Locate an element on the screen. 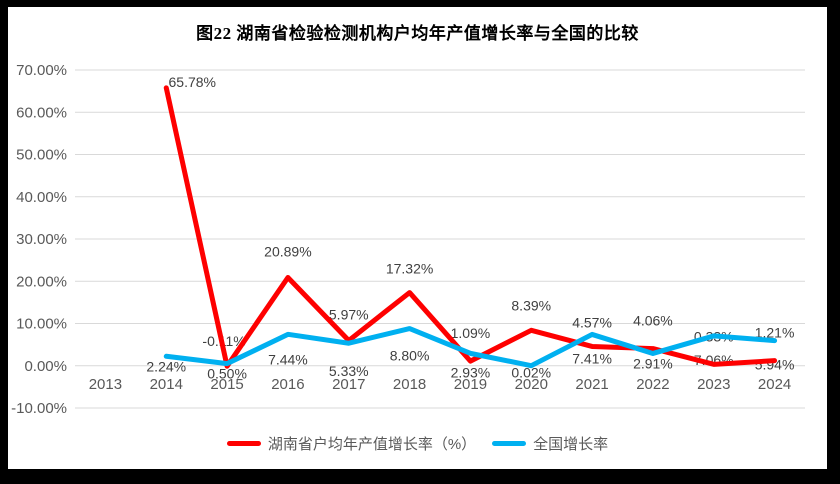  data-label: 20.89% is located at coordinates (287, 251).